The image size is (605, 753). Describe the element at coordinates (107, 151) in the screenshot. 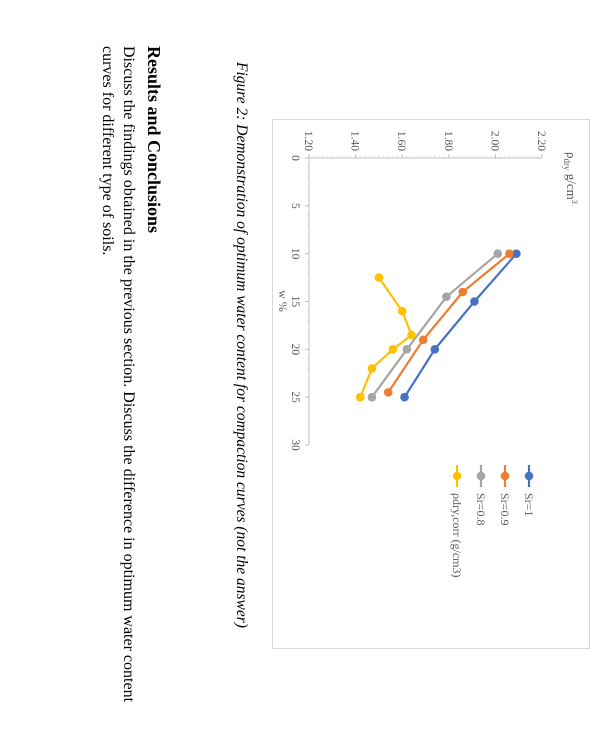

I see `paragraph-line-2: curves for different type of soils.` at that location.